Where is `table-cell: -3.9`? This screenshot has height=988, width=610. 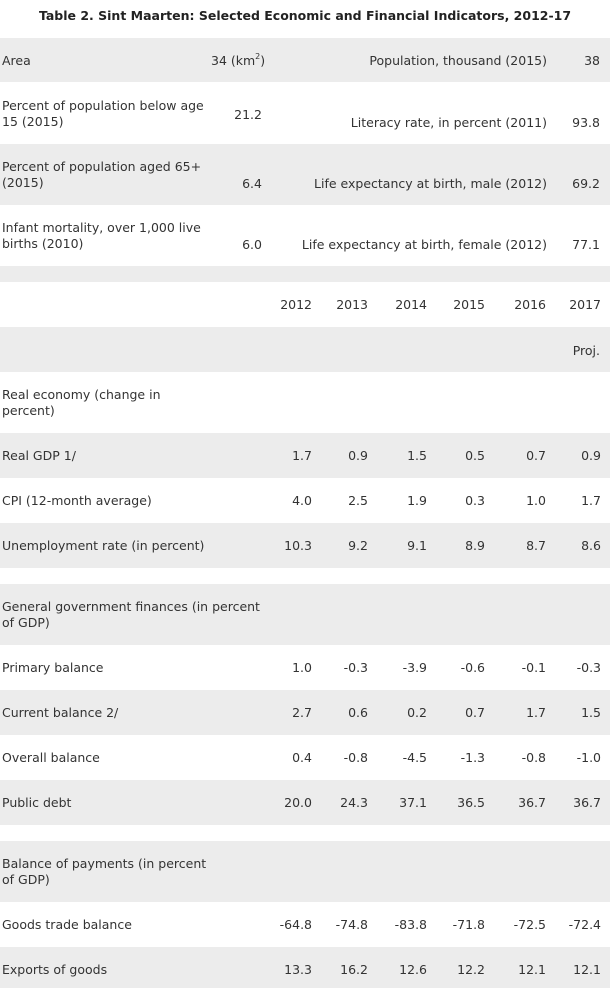
table-cell: -3.9 is located at coordinates (414, 667).